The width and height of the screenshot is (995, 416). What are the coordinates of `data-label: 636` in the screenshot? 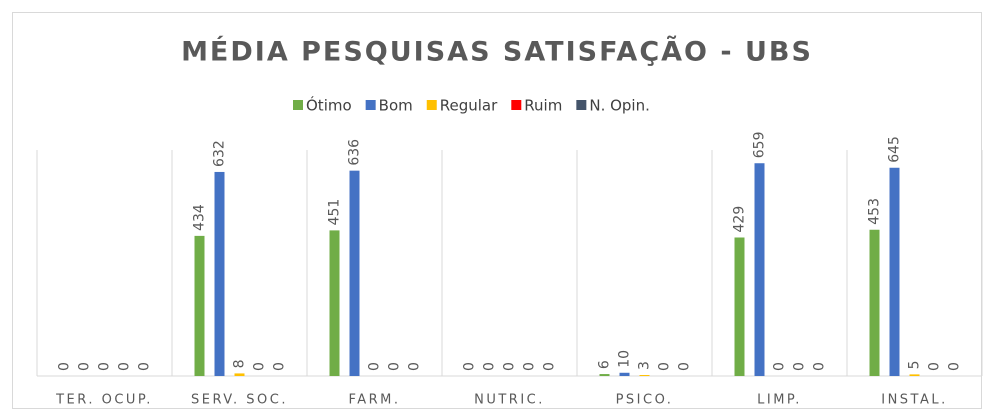 It's located at (355, 152).